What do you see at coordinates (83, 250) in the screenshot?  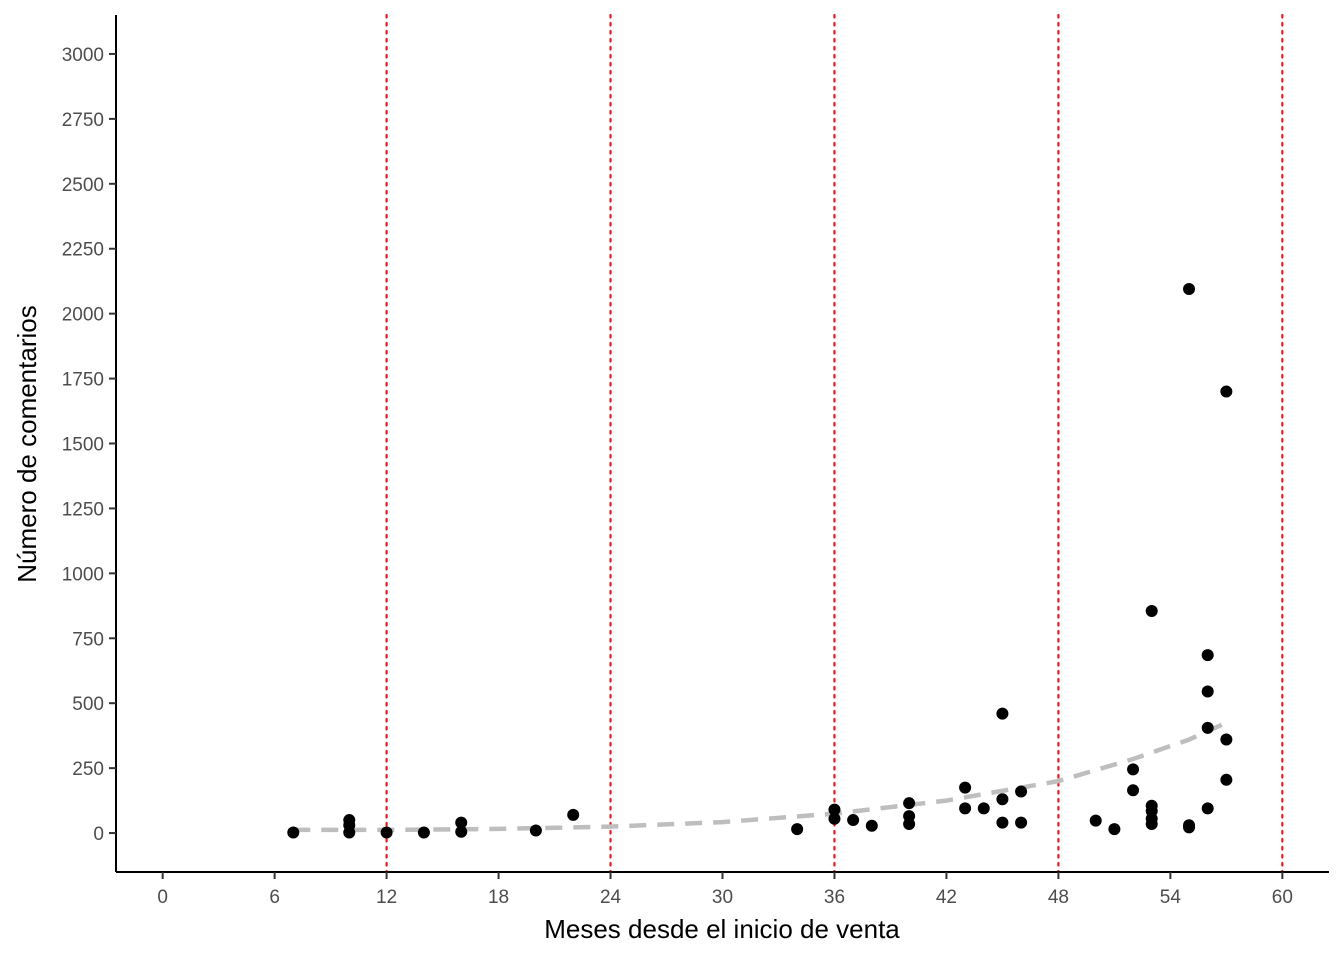 I see `y-tick-label-2250: 2250` at bounding box center [83, 250].